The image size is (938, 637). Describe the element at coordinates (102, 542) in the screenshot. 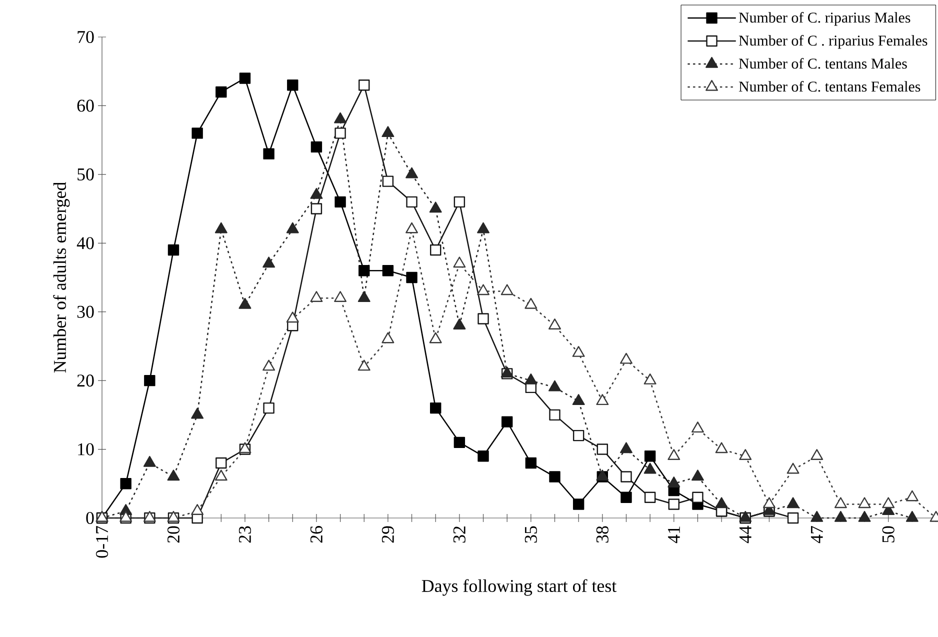

I see `x-tick-label: 0-17` at that location.